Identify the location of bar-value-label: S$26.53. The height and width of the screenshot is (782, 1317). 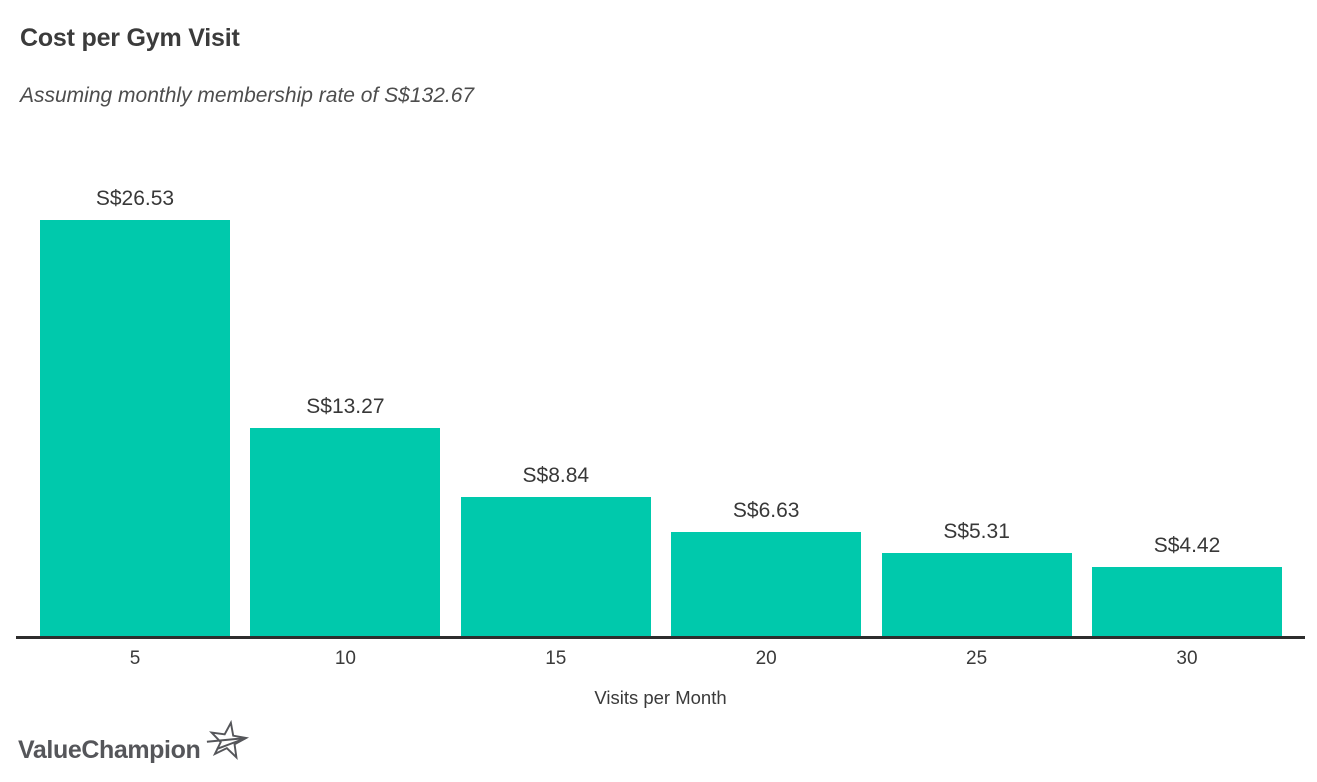
(135, 199).